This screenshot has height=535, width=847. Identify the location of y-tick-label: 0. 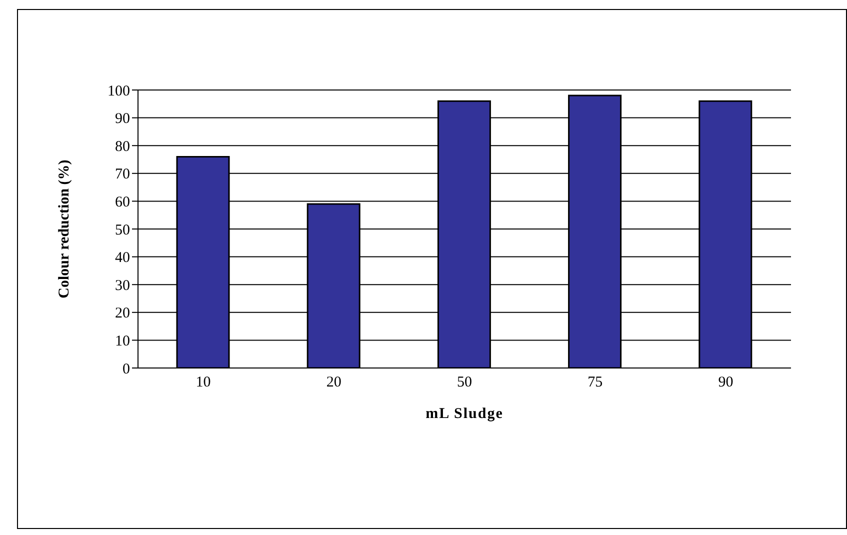
(126, 369).